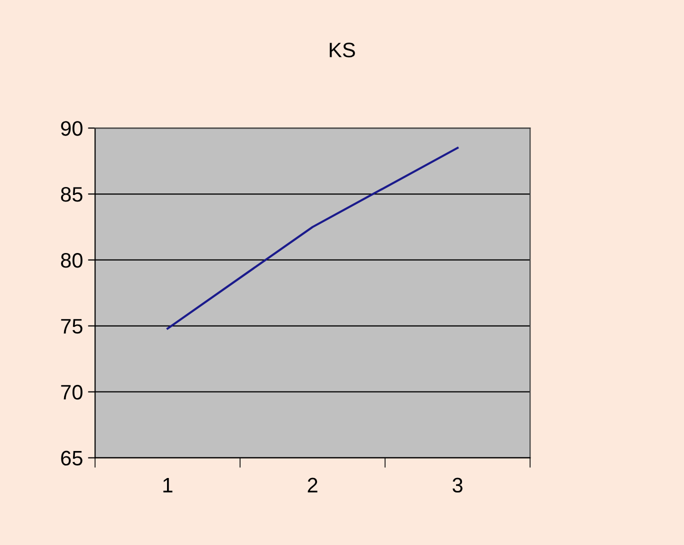 This screenshot has height=545, width=684. I want to click on x-tick-label: 1, so click(167, 485).